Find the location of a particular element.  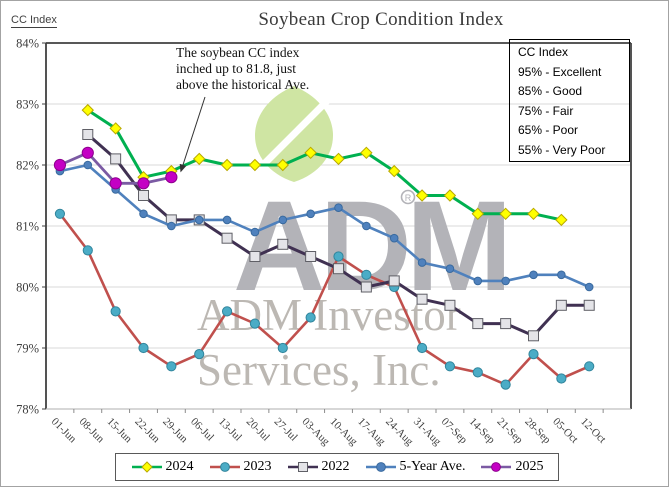

scale-legend-item: 95% - Excellent is located at coordinates (560, 71).